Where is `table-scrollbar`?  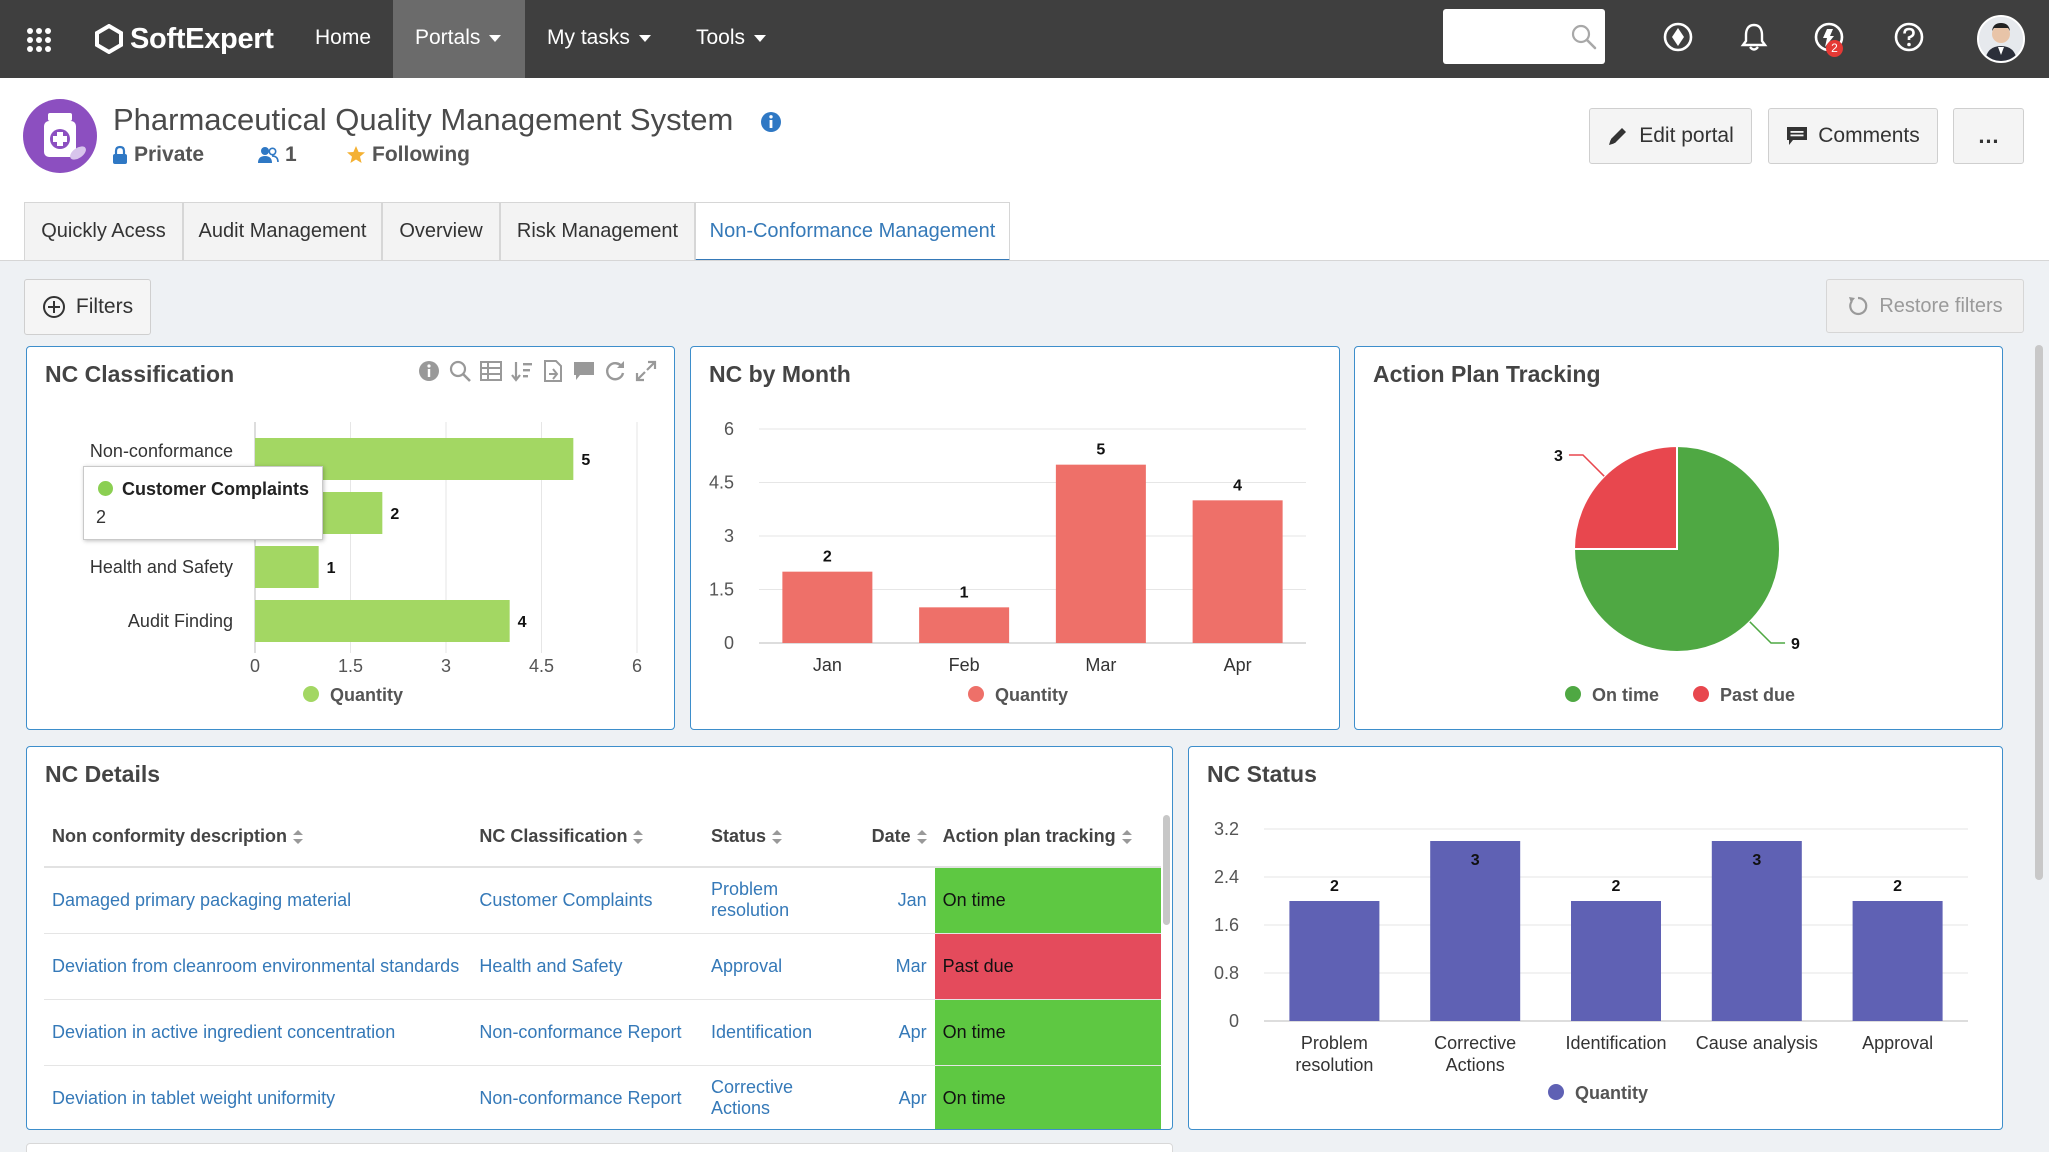
table-scrollbar is located at coordinates (1166, 870).